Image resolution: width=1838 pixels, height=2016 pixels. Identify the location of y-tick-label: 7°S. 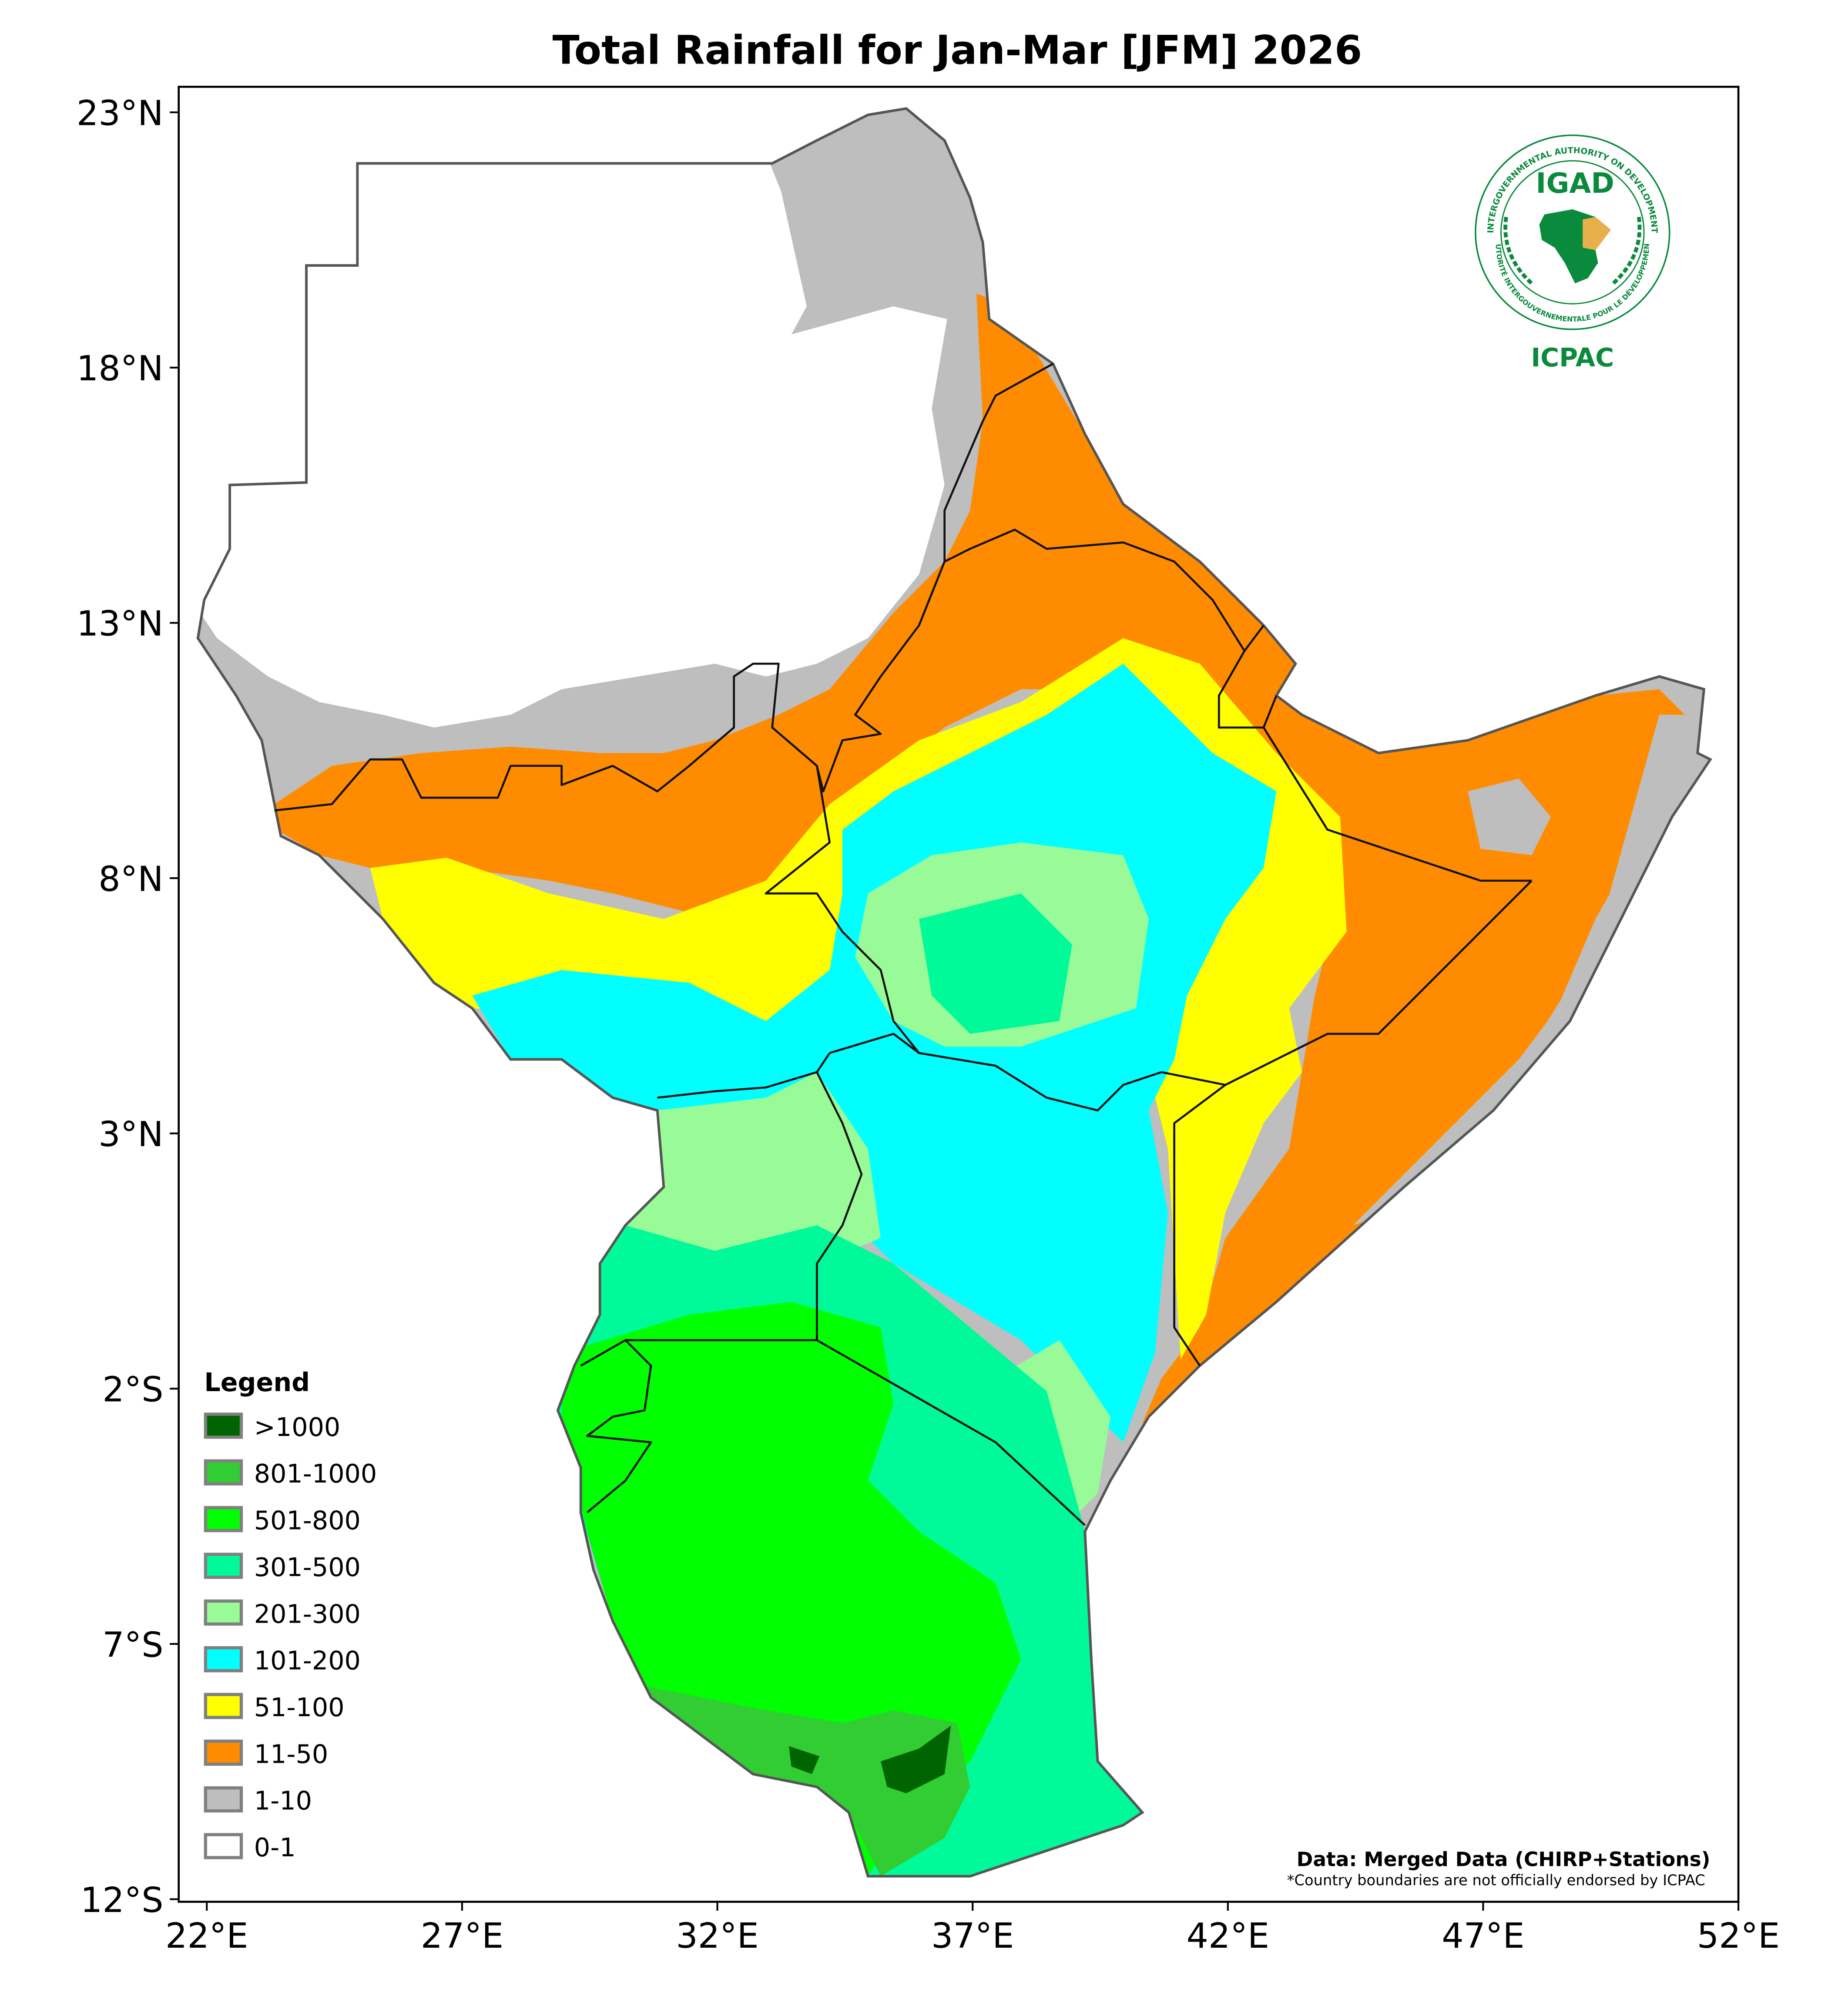
(132, 1644).